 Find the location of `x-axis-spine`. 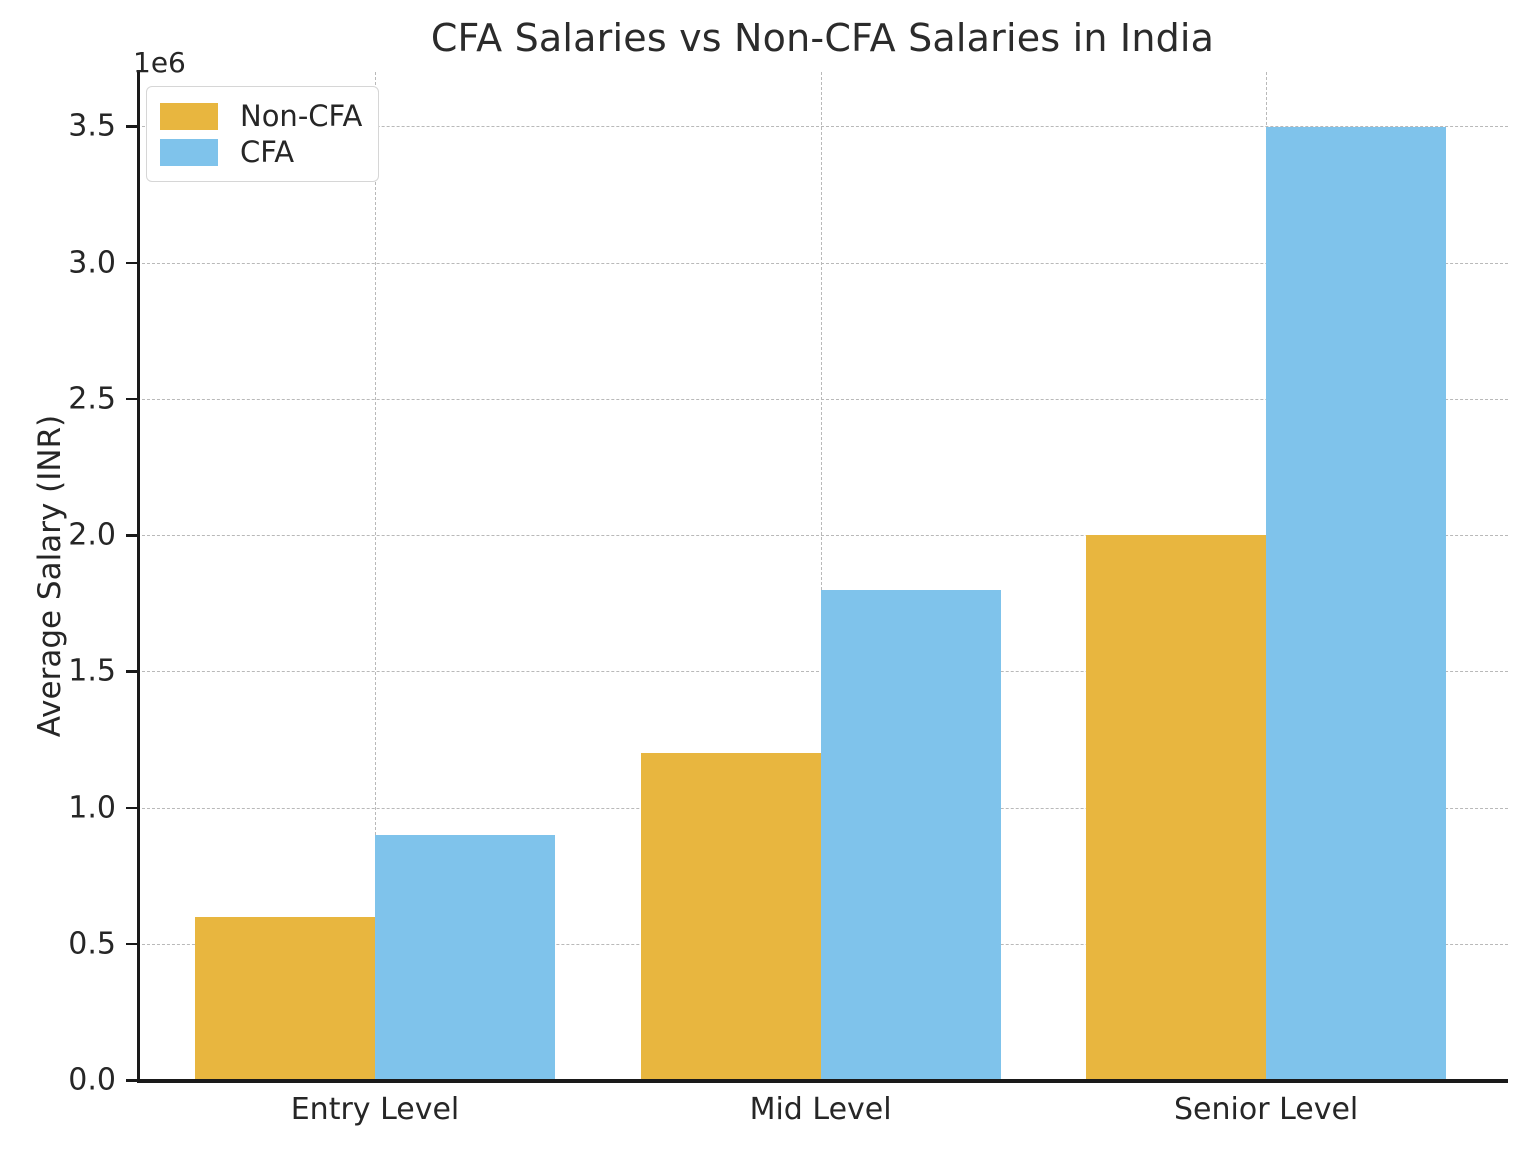

x-axis-spine is located at coordinates (822, 1081).